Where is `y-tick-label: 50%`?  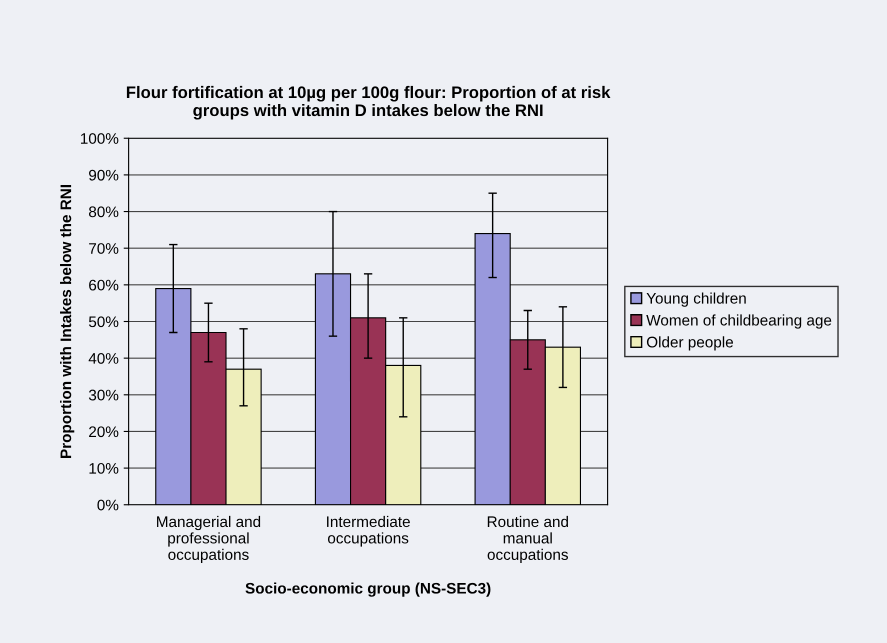 y-tick-label: 50% is located at coordinates (103, 322).